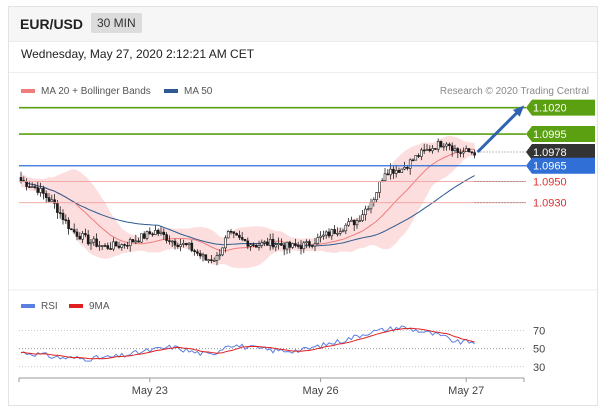 The image size is (600, 410). What do you see at coordinates (321, 391) in the screenshot?
I see `x-axis-tick-label: May 26` at bounding box center [321, 391].